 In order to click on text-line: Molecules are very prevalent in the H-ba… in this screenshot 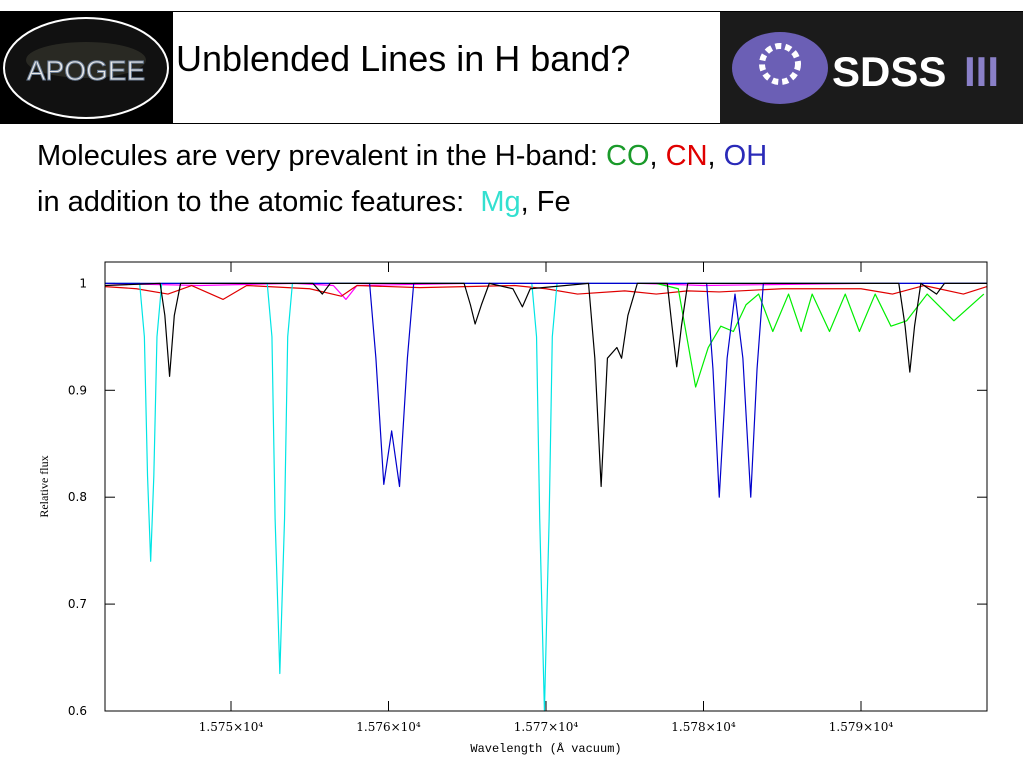, I will do `click(402, 156)`.